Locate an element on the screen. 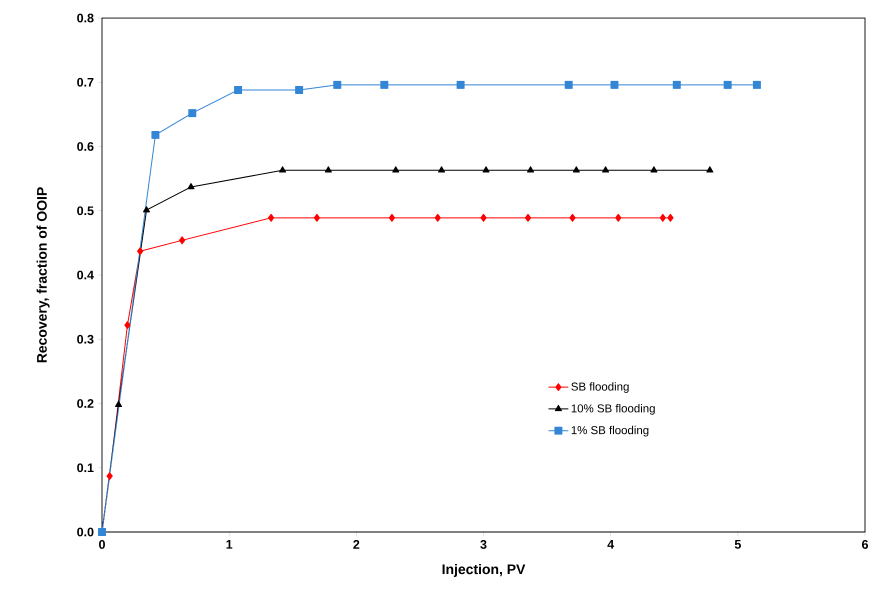 This screenshot has height=604, width=873. y-tick-label: 0.3 is located at coordinates (85, 339).